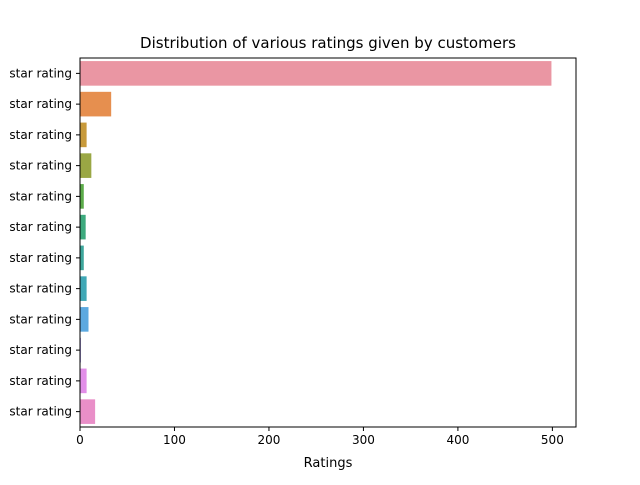 This screenshot has height=485, width=640. Describe the element at coordinates (457, 440) in the screenshot. I see `x-tick-label-400: 400` at that location.